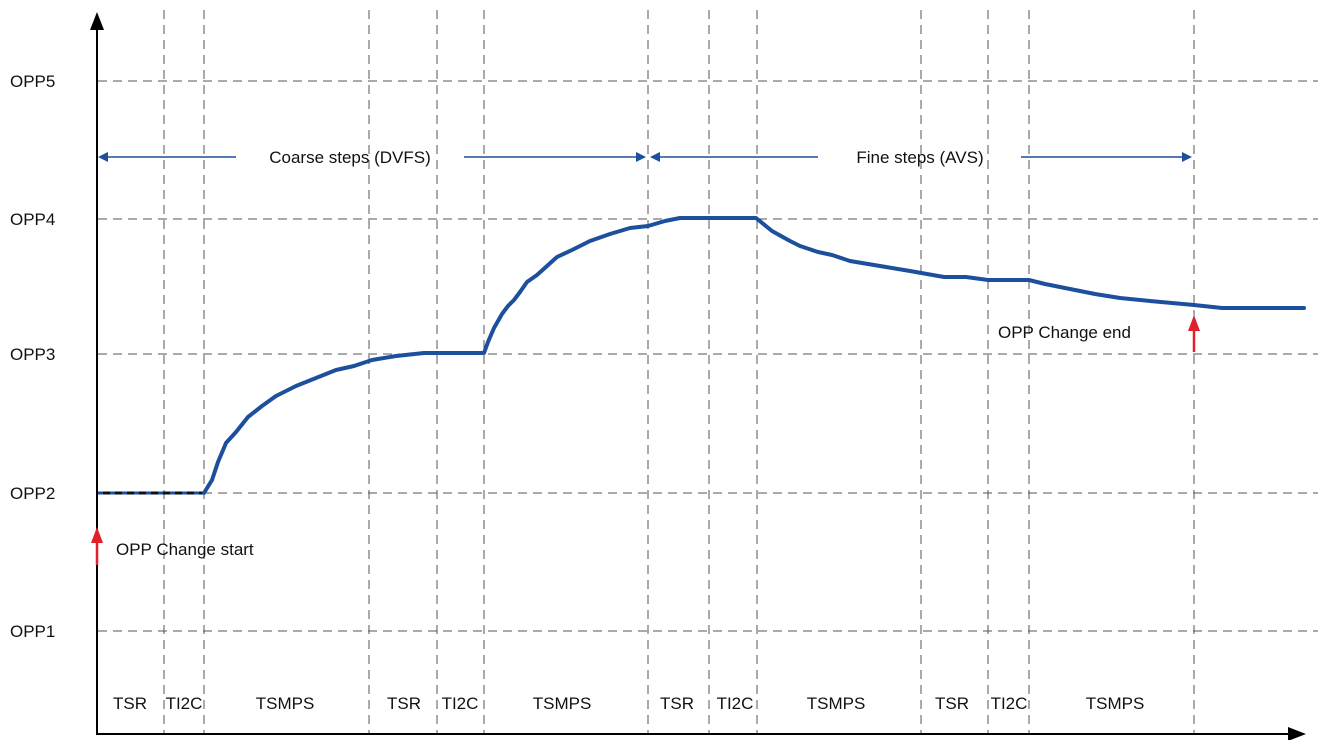 The image size is (1318, 740). I want to click on fine-span: Fine steps (AVS), so click(921, 157).